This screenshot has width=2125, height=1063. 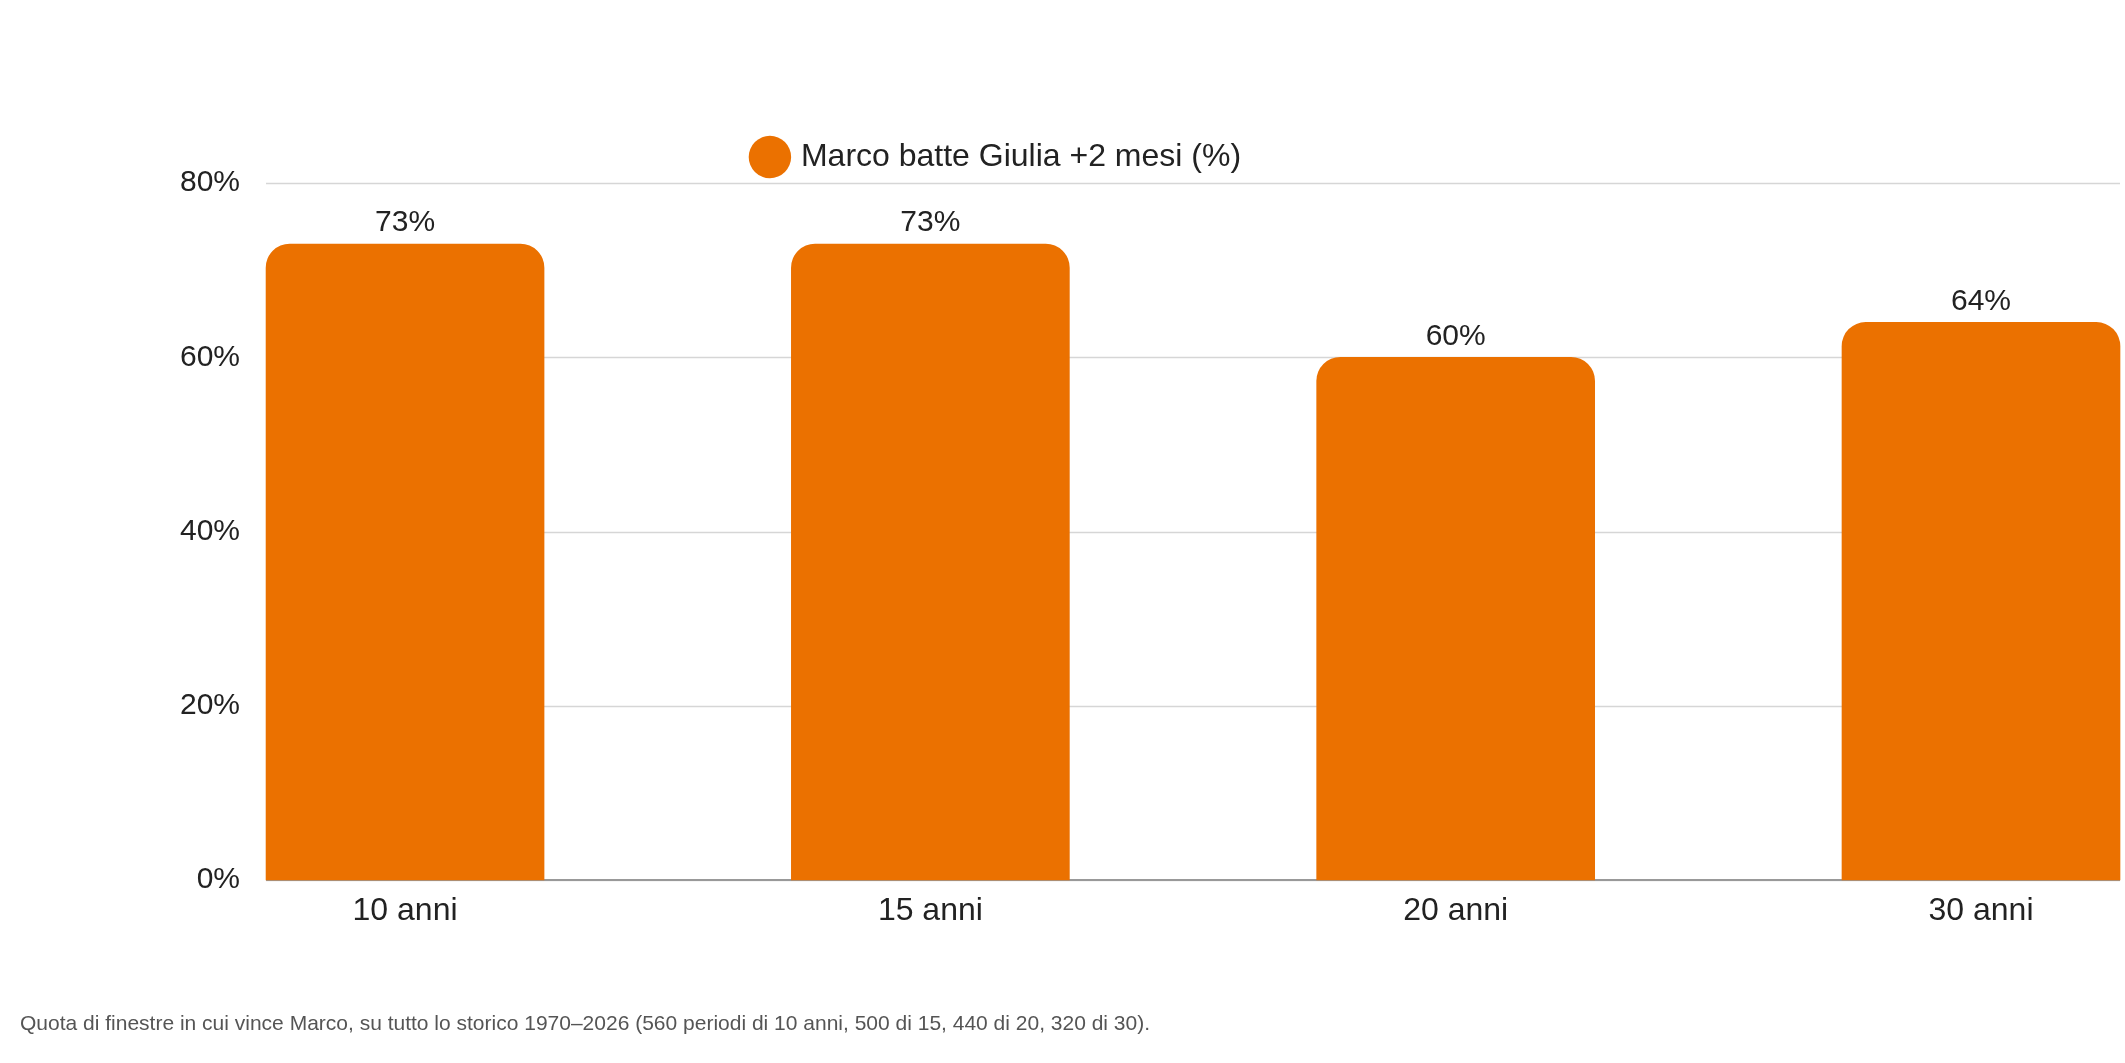 What do you see at coordinates (210, 355) in the screenshot?
I see `y-tick-label: 60%` at bounding box center [210, 355].